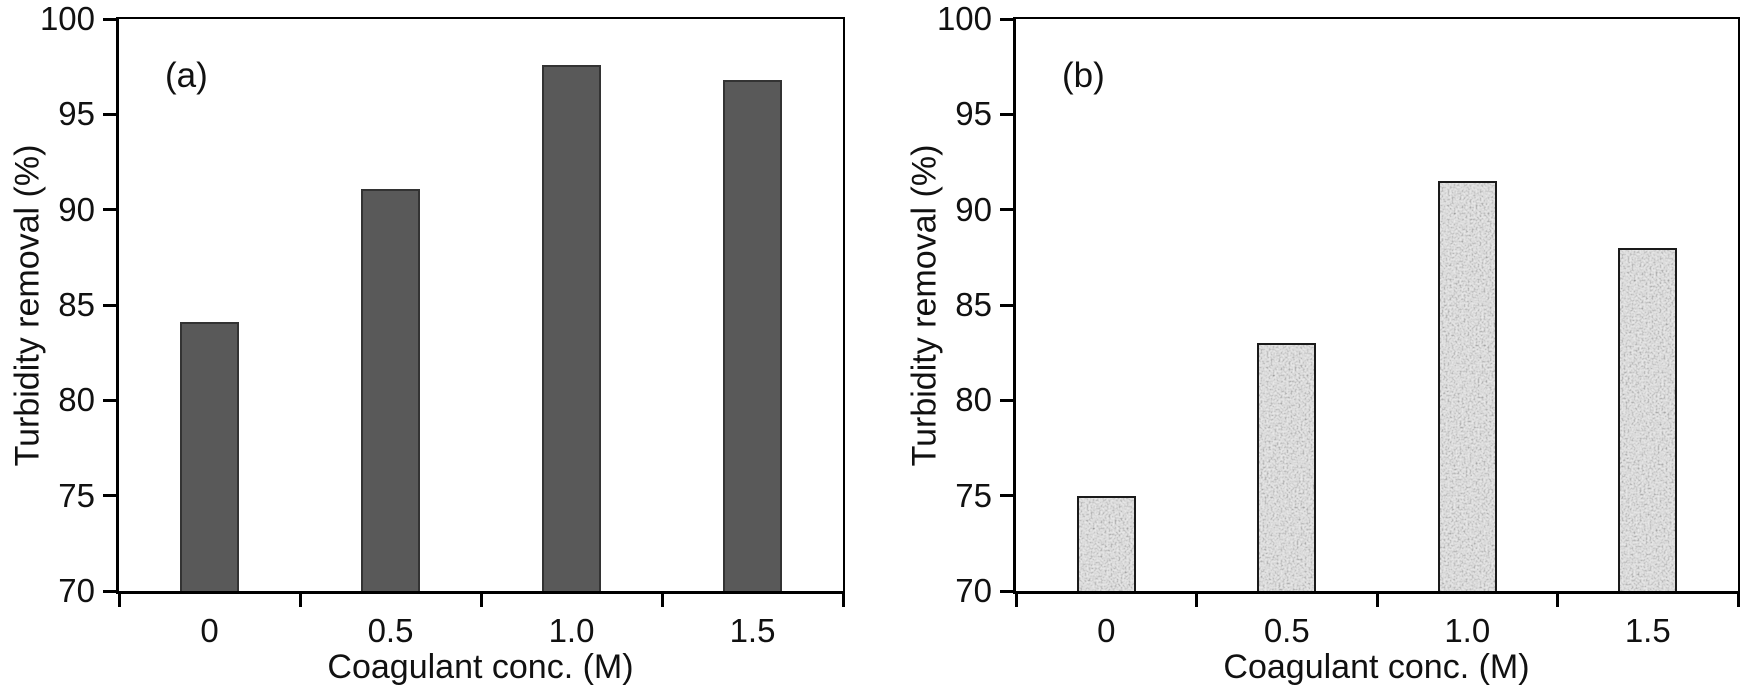  What do you see at coordinates (480, 667) in the screenshot?
I see `x-axis-title-a: Coagulant conc. (M)` at bounding box center [480, 667].